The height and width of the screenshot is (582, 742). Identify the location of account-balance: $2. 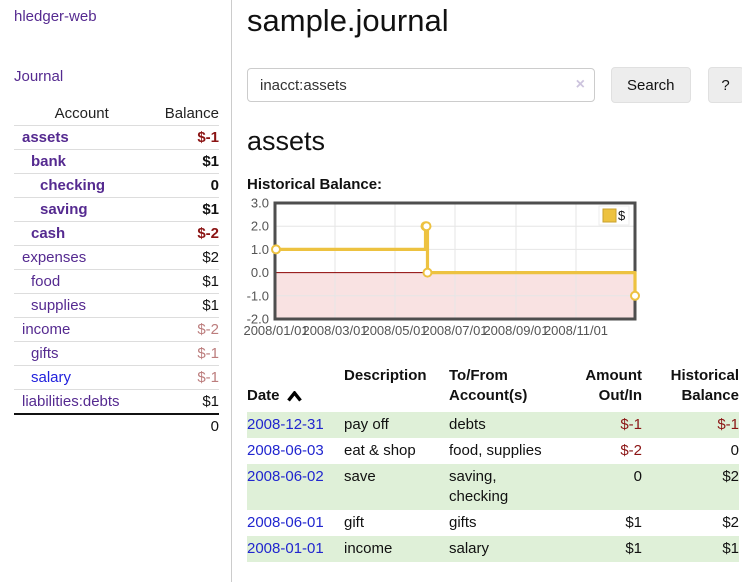
(184, 257).